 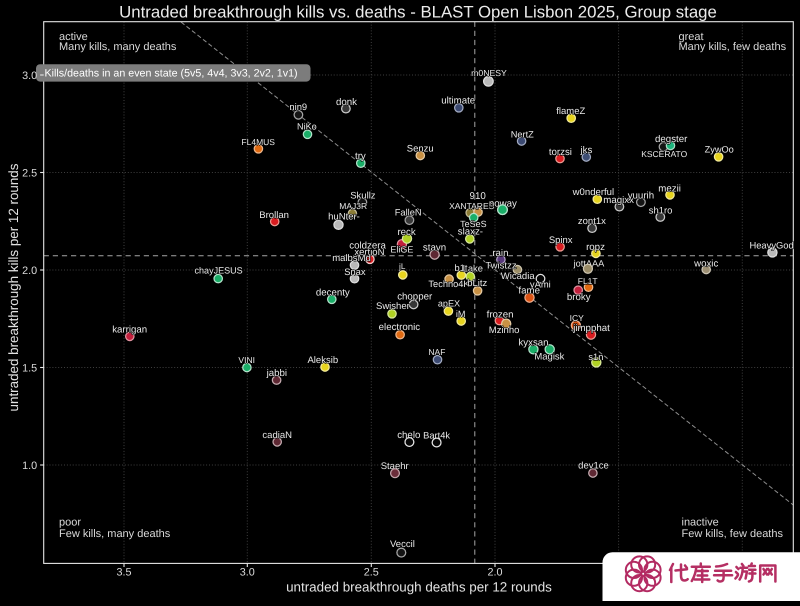 I want to click on svg-text: Lake, so click(x=473, y=268).